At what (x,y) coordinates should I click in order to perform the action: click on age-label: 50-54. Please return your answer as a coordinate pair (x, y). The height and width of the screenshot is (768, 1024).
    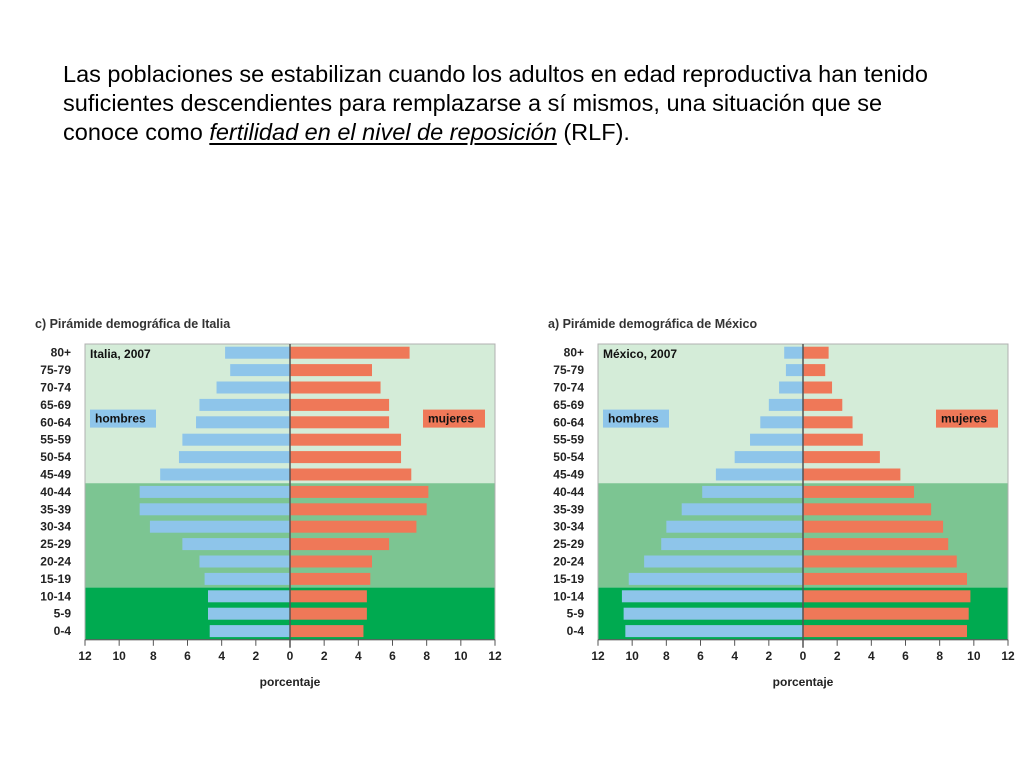
    Looking at the image, I should click on (568, 457).